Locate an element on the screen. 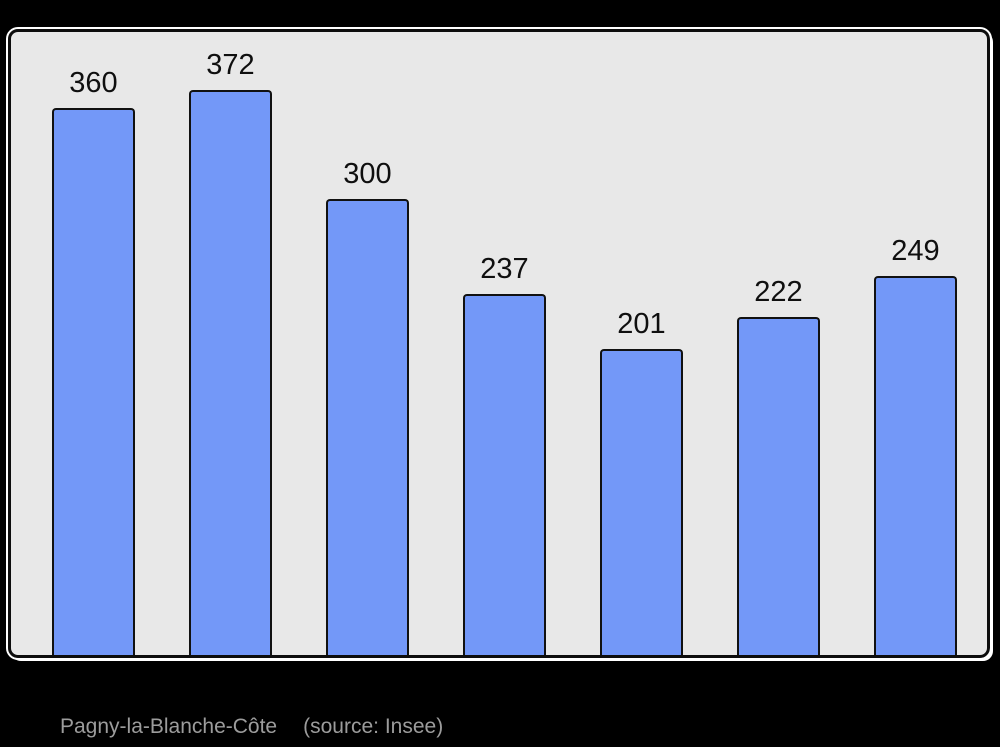  bar-value-label: 372 is located at coordinates (230, 65).